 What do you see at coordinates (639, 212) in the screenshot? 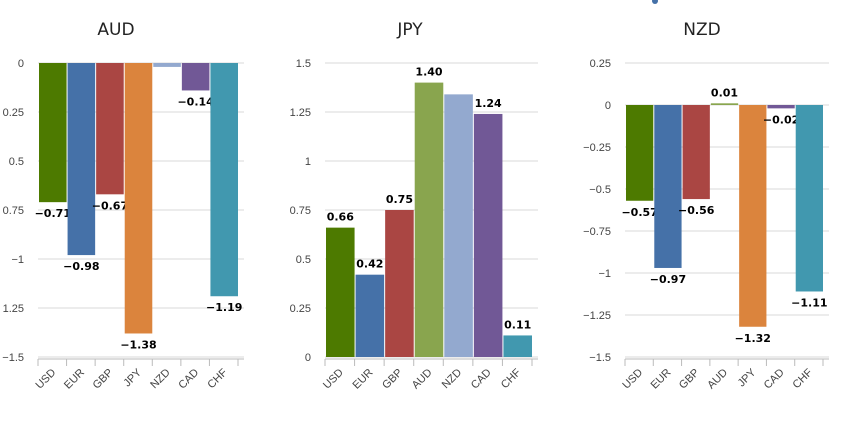
I see `data-label: −0.57` at bounding box center [639, 212].